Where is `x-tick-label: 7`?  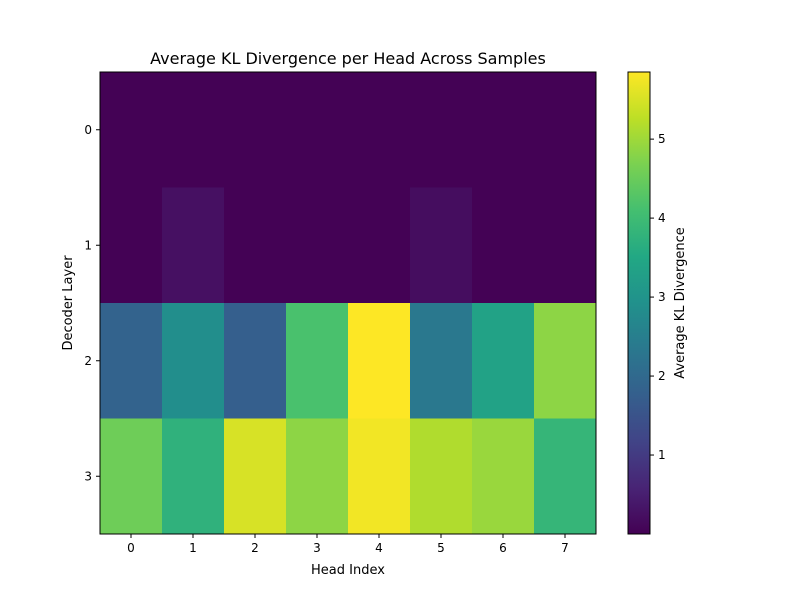
x-tick-label: 7 is located at coordinates (565, 548).